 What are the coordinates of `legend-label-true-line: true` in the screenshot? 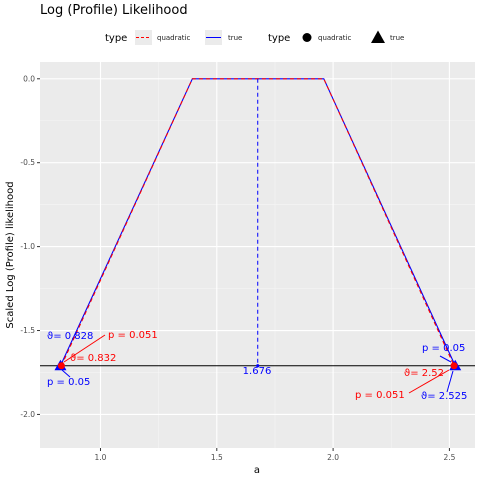 It's located at (235, 38).